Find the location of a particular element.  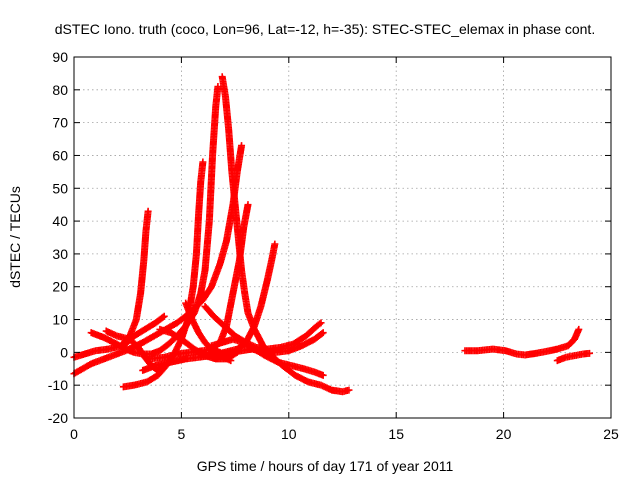

y-tick-label: 60 is located at coordinates (60, 155).